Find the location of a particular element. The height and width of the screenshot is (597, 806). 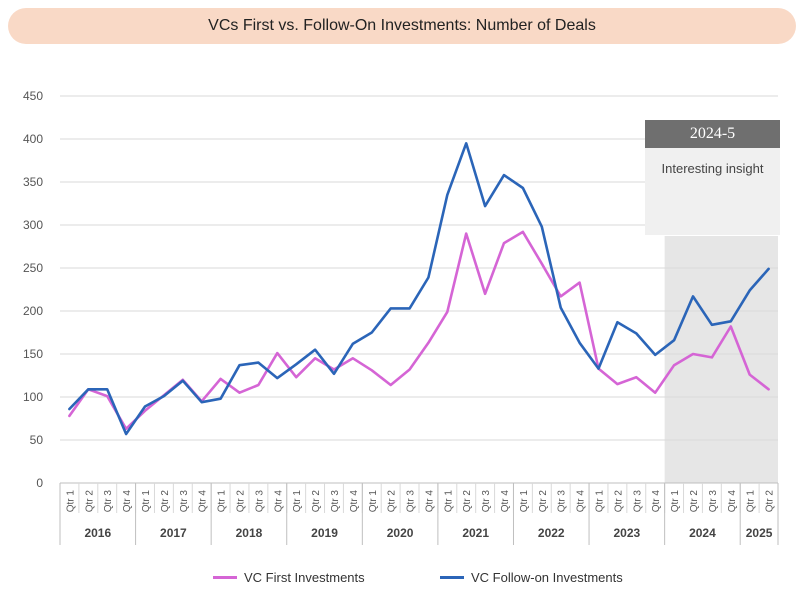

year-label-2025: 2025 is located at coordinates (759, 533).